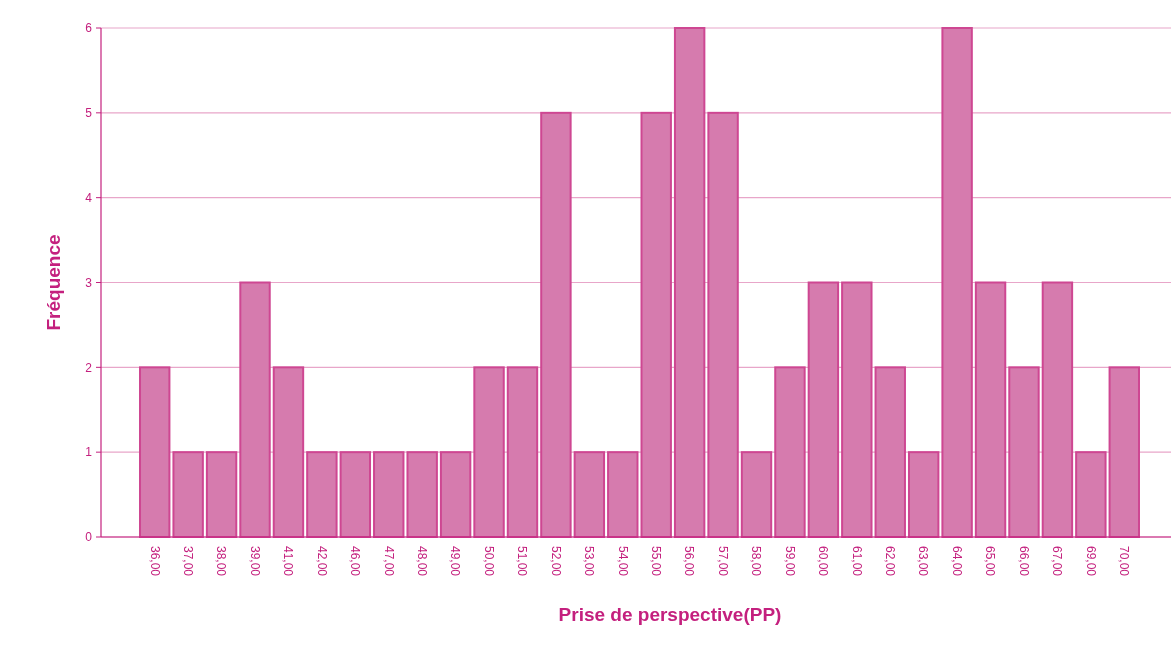 The width and height of the screenshot is (1171, 652). What do you see at coordinates (856, 561) in the screenshot?
I see `x-tick-label: 61,00` at bounding box center [856, 561].